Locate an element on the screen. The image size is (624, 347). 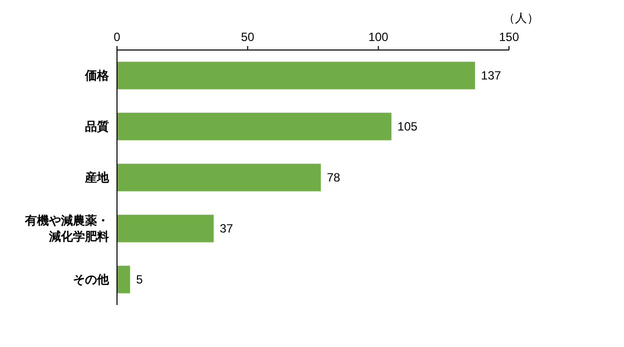
data-label: 105 is located at coordinates (407, 127).